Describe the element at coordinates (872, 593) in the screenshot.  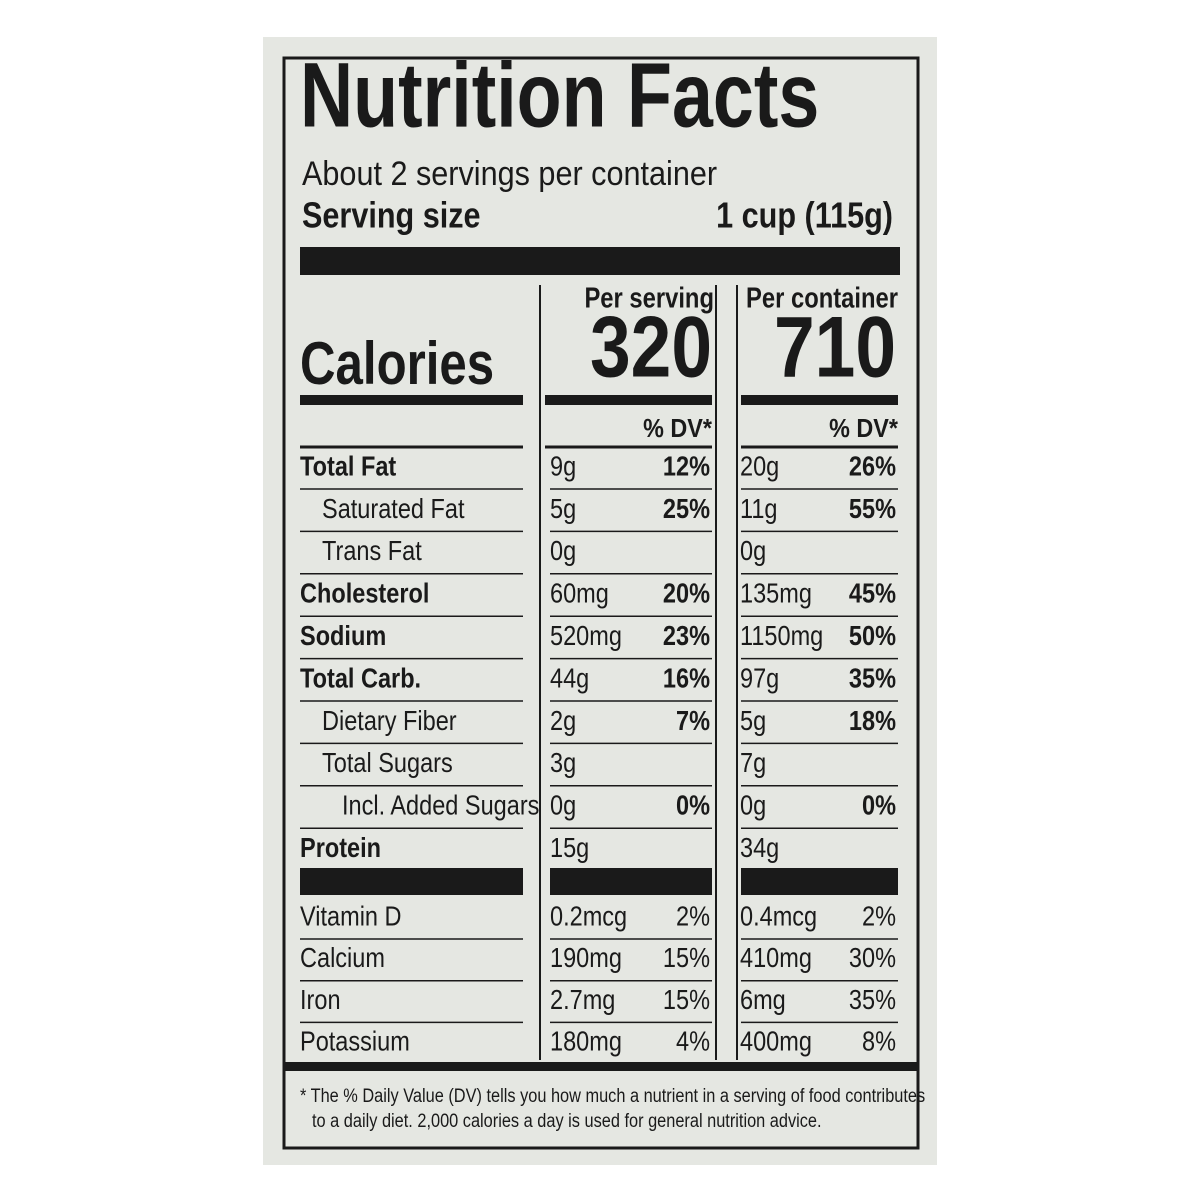
I see `daily-value: 45%` at that location.